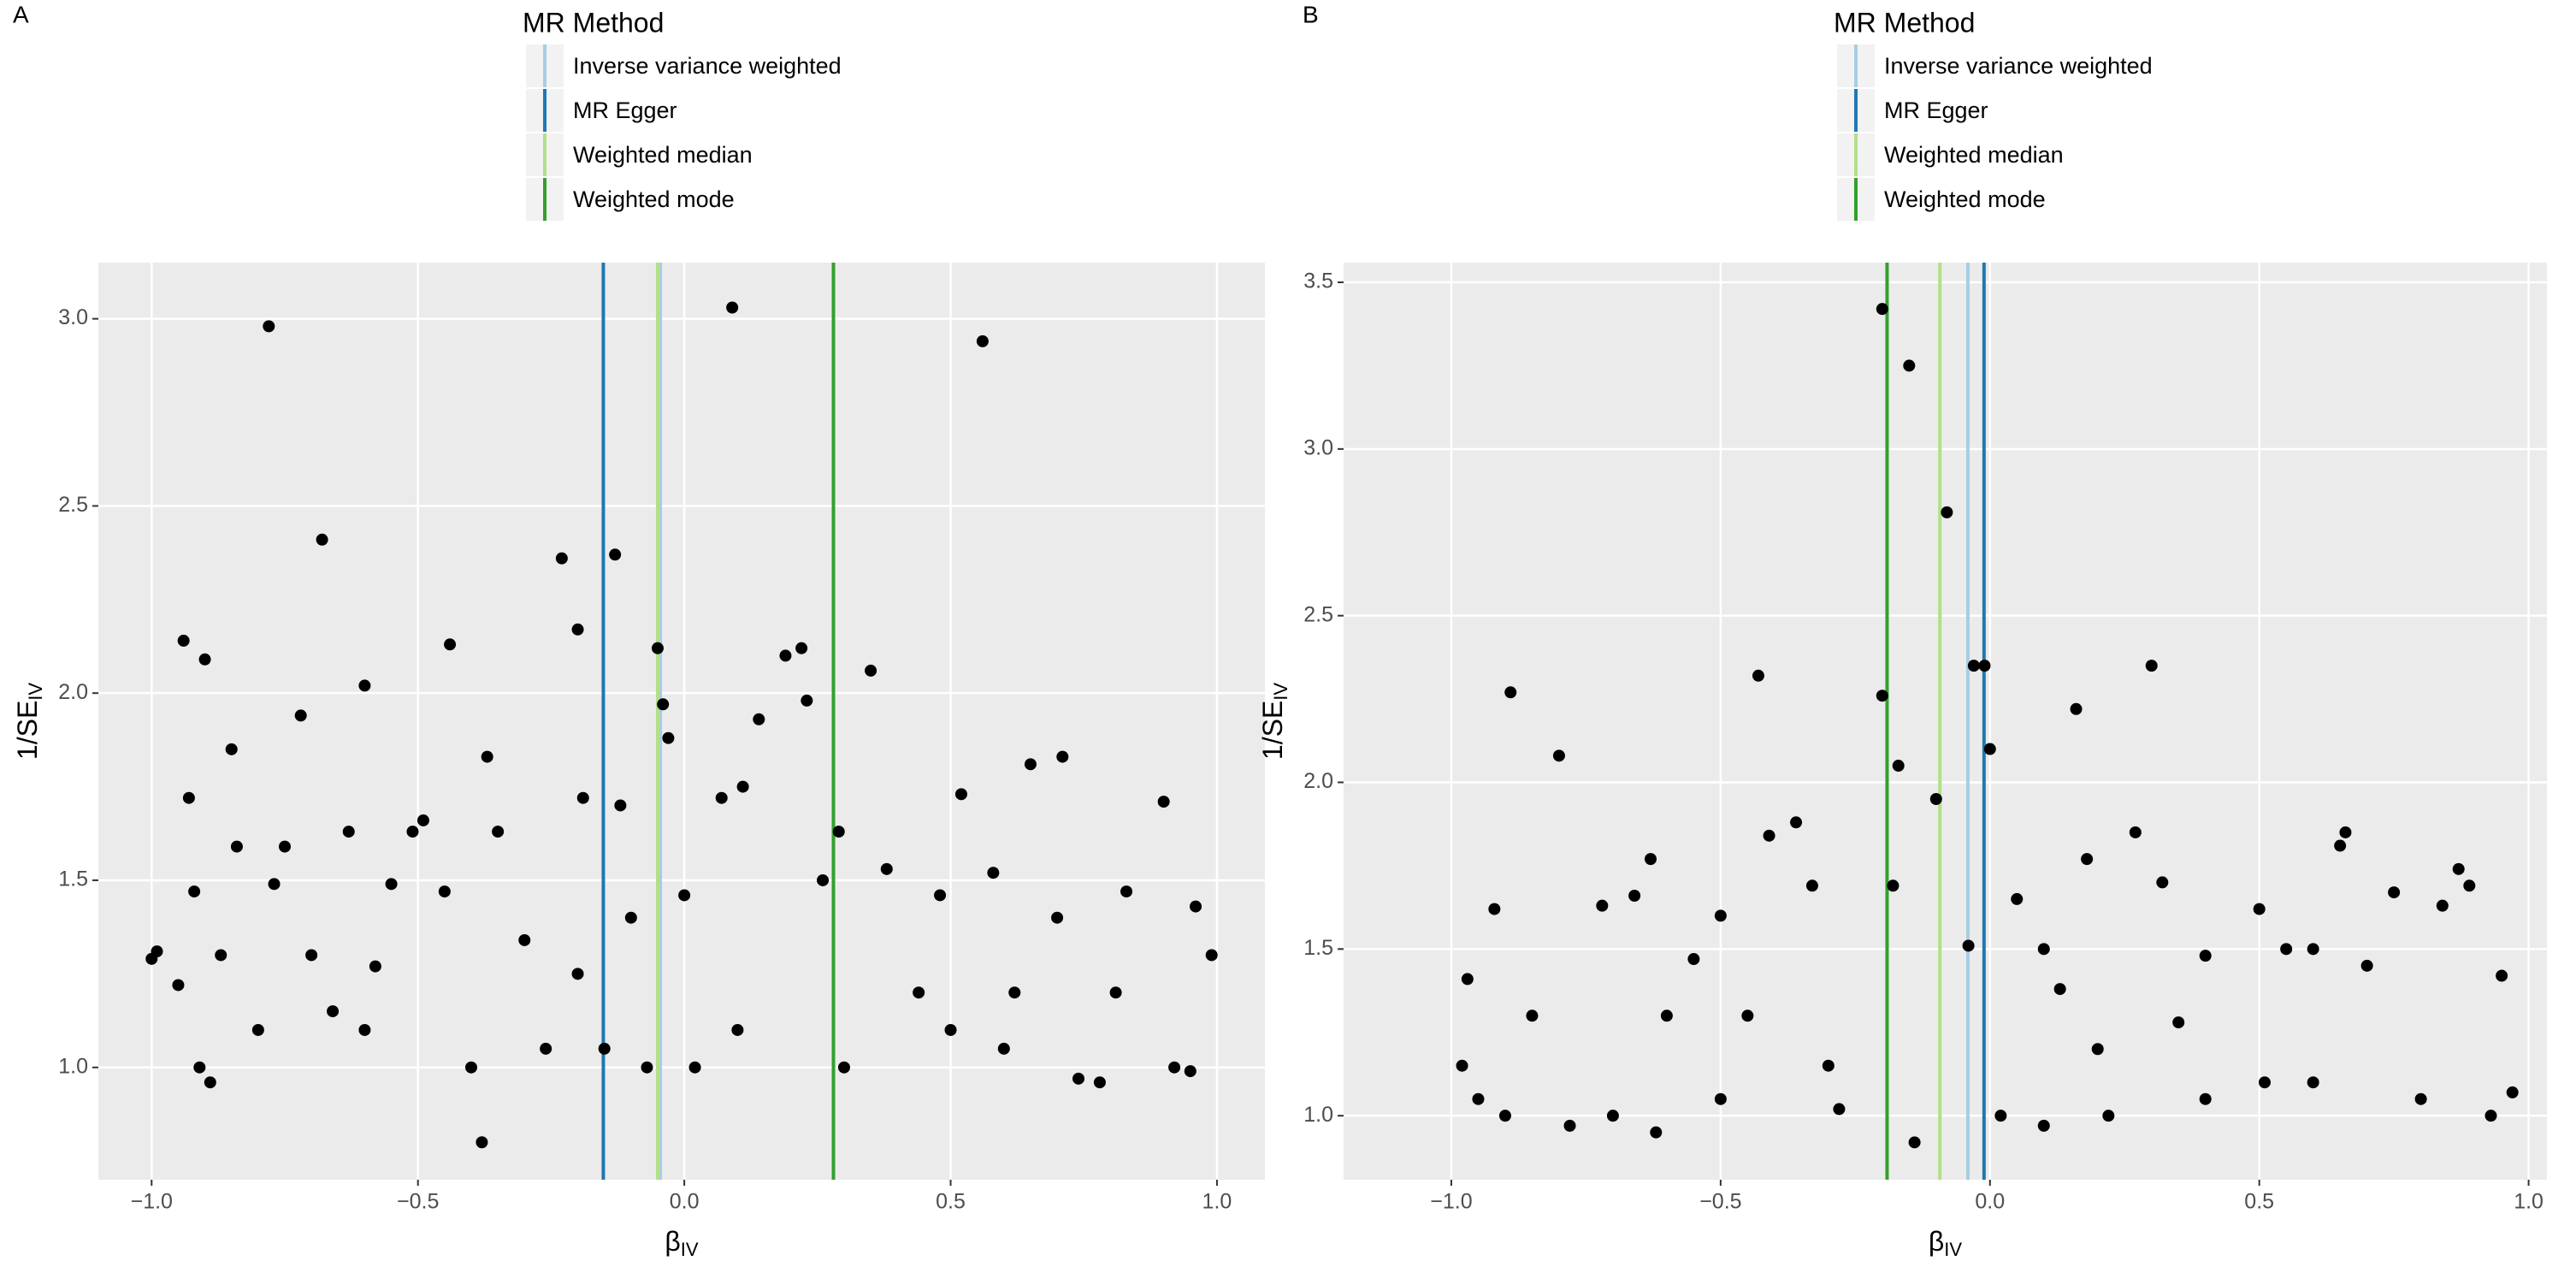 The height and width of the screenshot is (1261, 2576). I want to click on legend-label: Weighted mode, so click(654, 199).